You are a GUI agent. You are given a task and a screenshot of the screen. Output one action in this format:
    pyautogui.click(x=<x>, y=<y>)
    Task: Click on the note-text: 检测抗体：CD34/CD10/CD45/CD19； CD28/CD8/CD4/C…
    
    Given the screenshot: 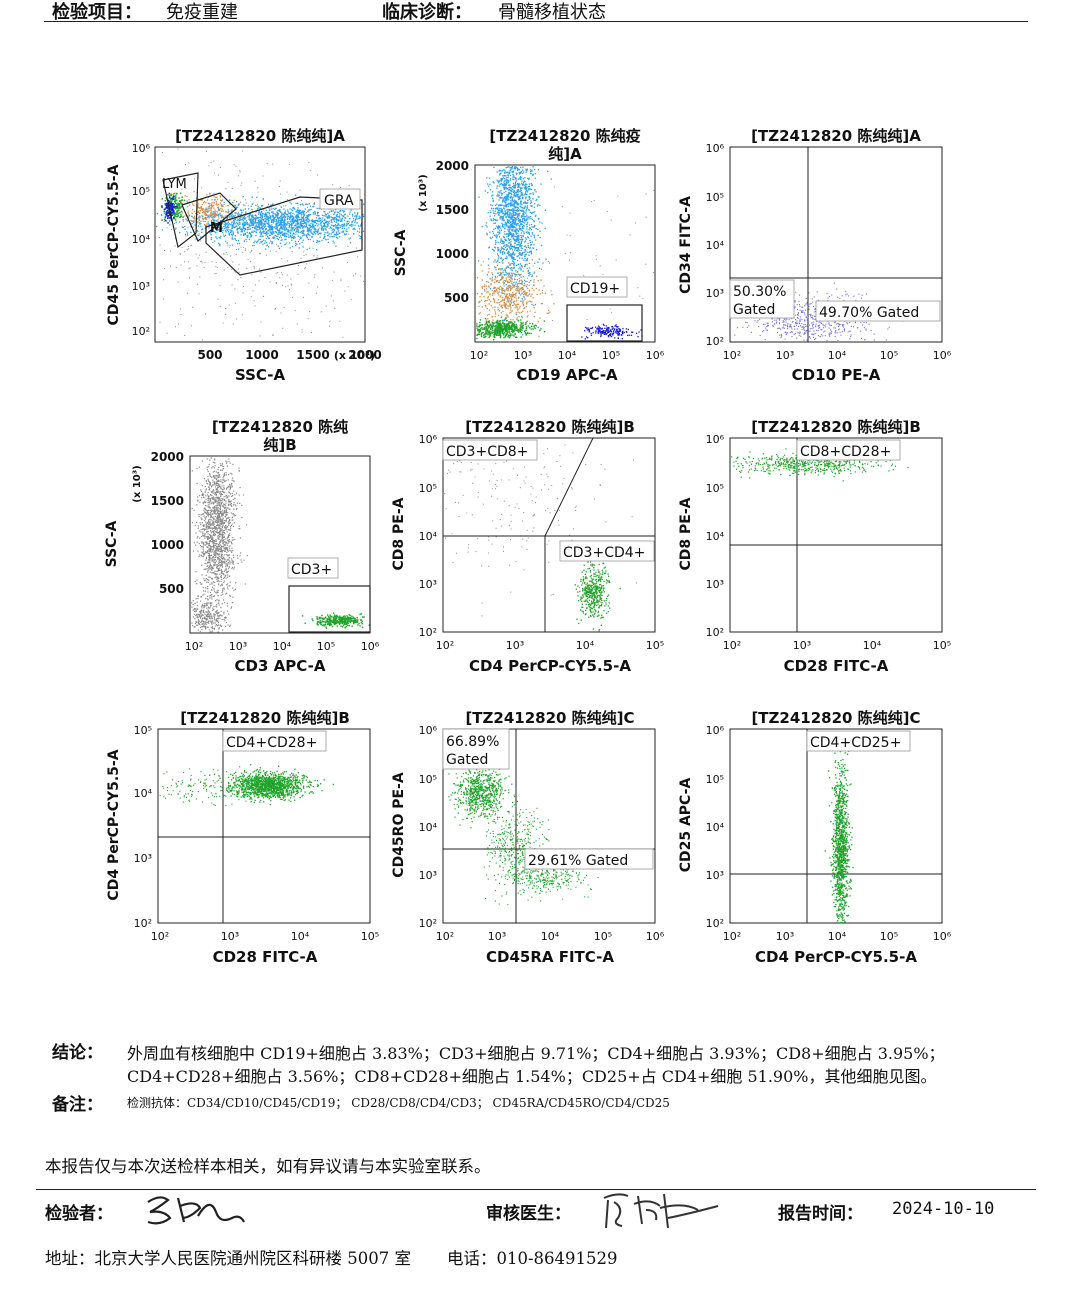 What is the action you would take?
    pyautogui.click(x=398, y=1103)
    